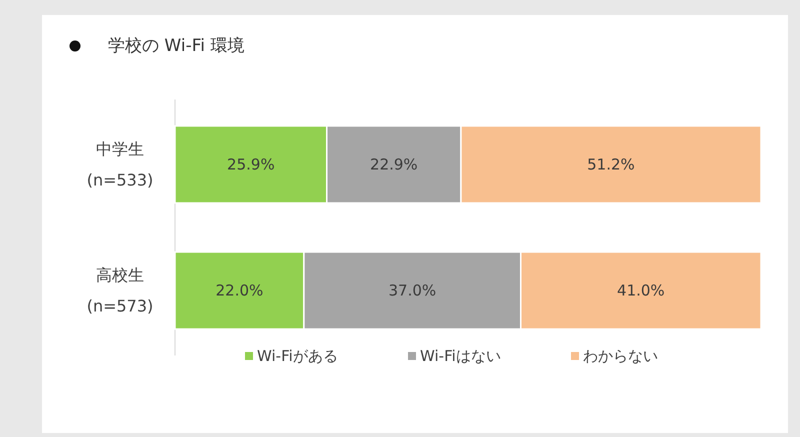 The image size is (800, 437). What do you see at coordinates (394, 164) in the screenshot?
I see `data-label: 22.9%` at bounding box center [394, 164].